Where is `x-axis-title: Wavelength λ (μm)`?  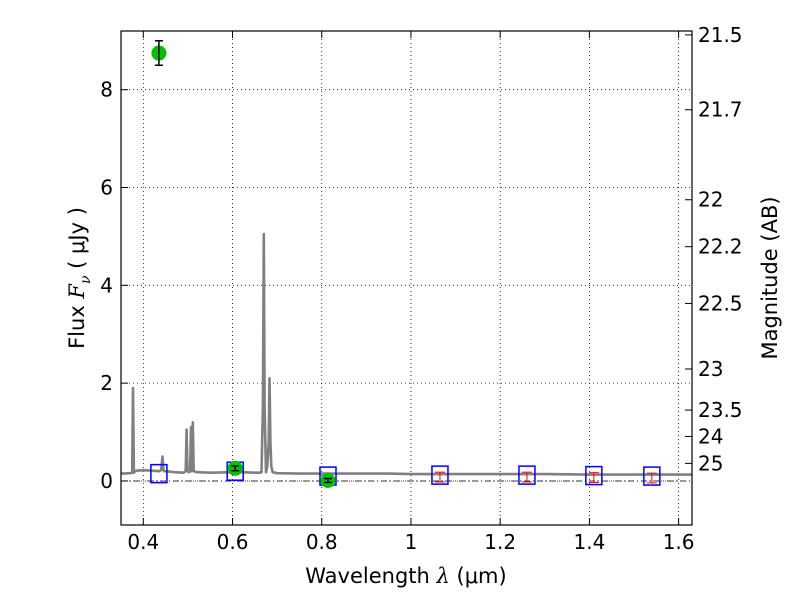 x-axis-title: Wavelength λ (μm) is located at coordinates (405, 576).